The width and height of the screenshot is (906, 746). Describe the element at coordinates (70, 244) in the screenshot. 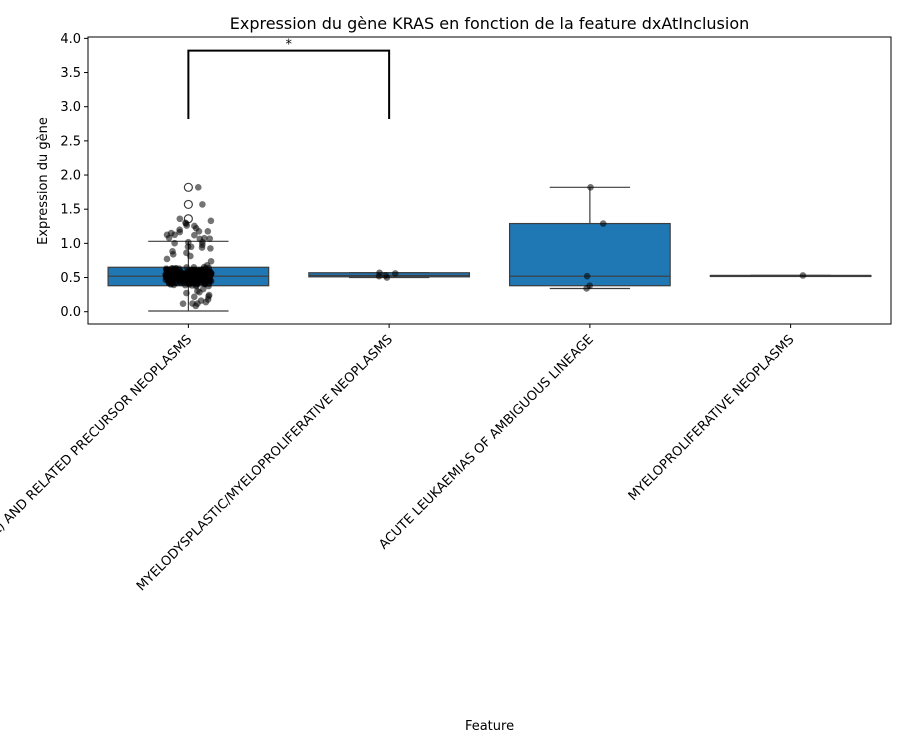

I see `y-tick-label: 1.0` at that location.